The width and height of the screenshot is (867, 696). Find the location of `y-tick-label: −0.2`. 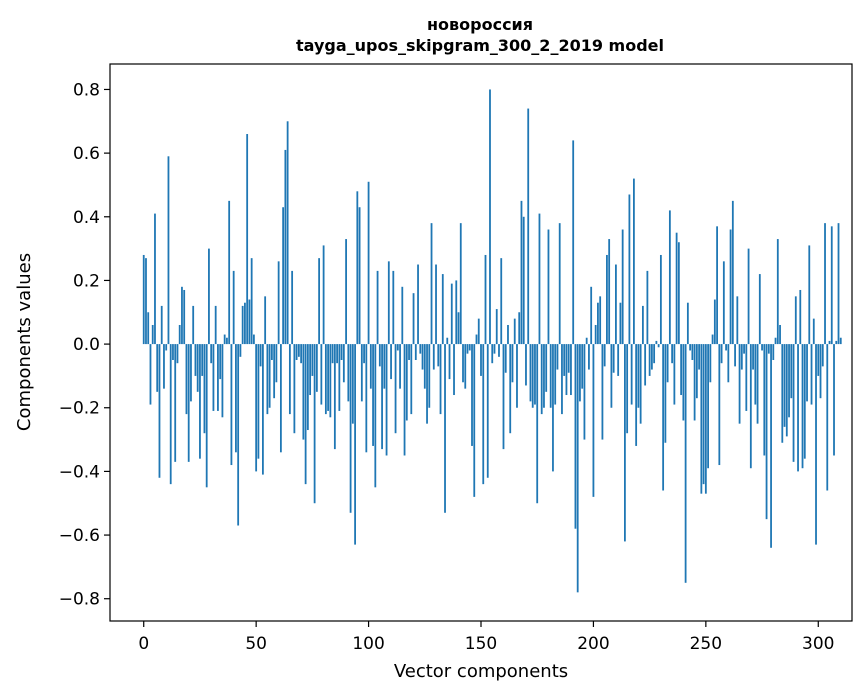

y-tick-label: −0.2 is located at coordinates (79, 409).